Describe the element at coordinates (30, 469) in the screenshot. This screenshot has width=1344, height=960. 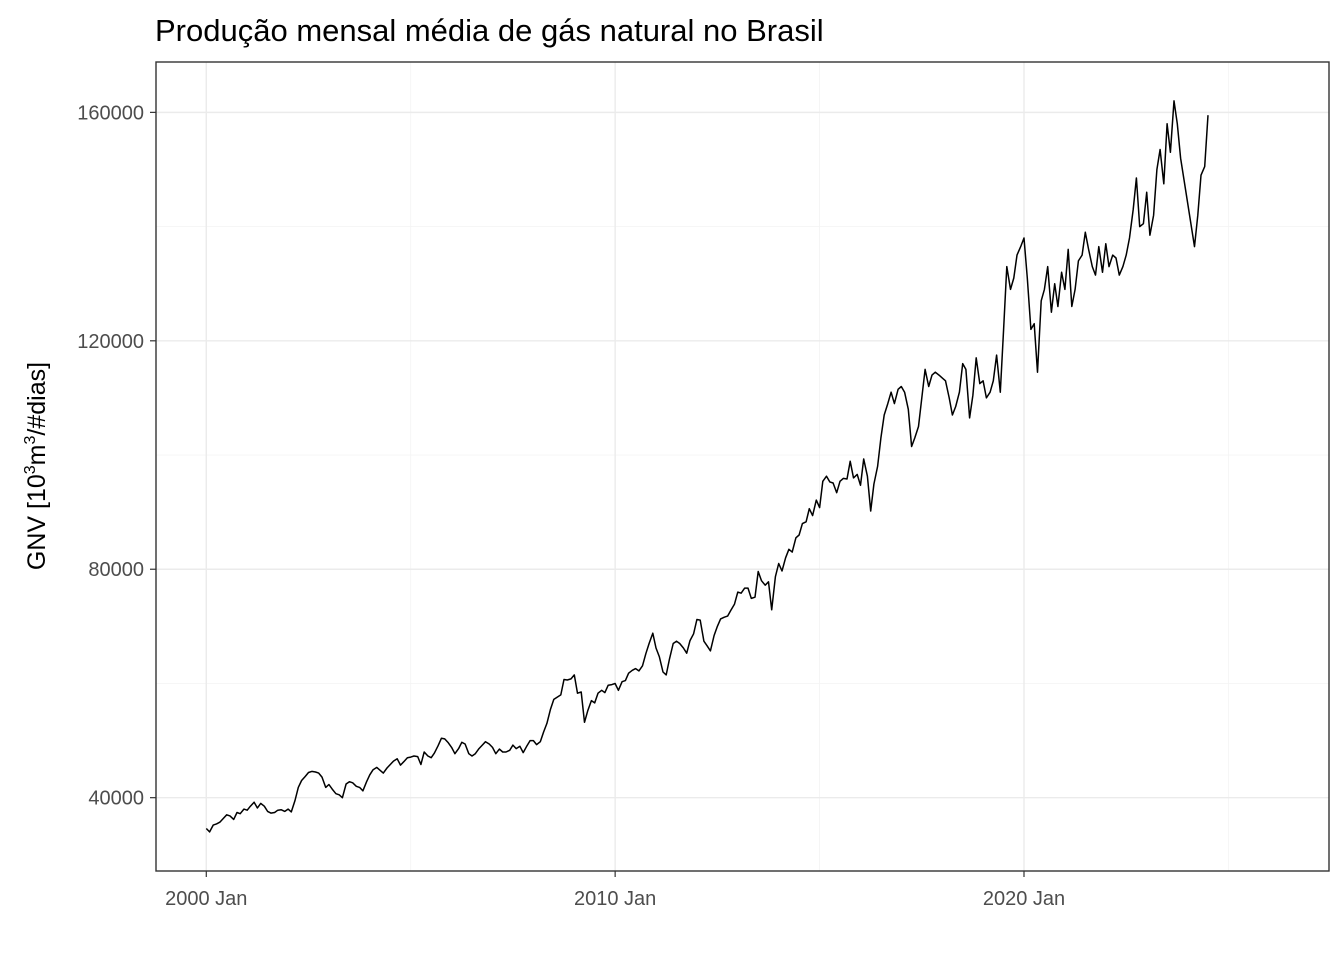
I see `y-axis-title-exponent-1: 3` at that location.